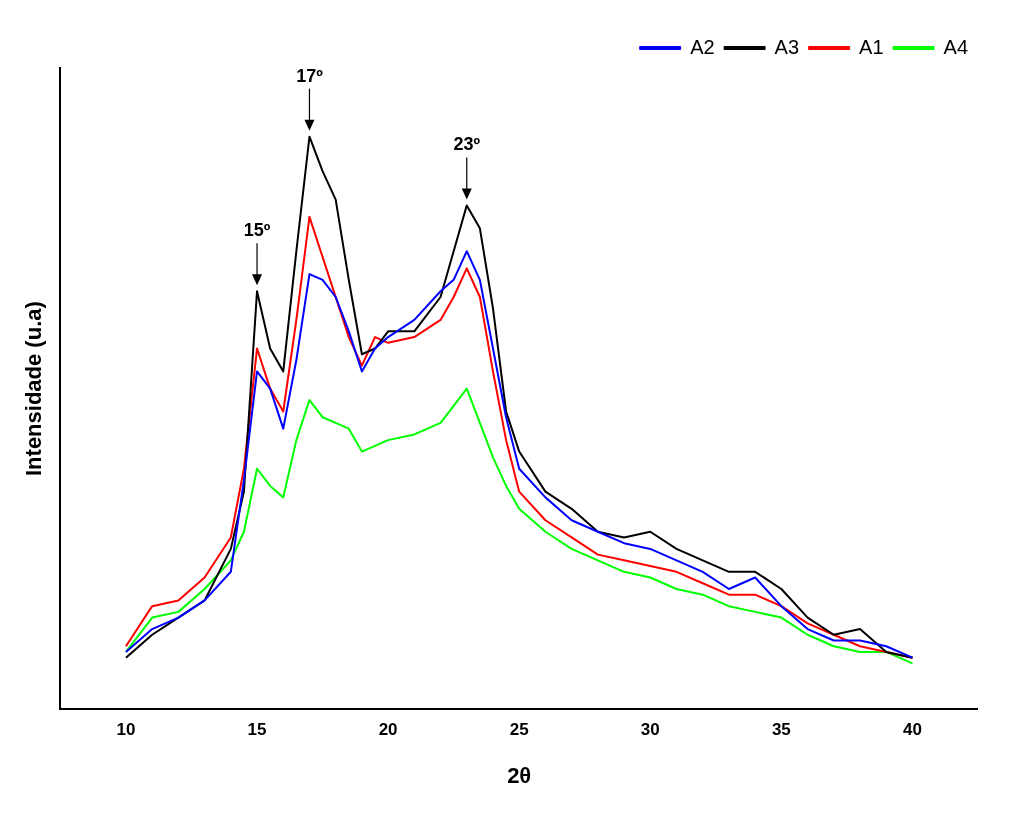 The width and height of the screenshot is (1019, 816). I want to click on annotation: 23º, so click(467, 144).